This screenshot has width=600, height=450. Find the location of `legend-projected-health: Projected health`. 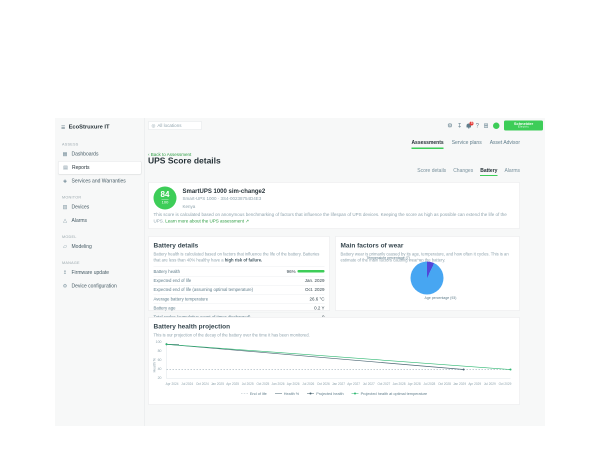

legend-projected-health: Projected health is located at coordinates (325, 394).